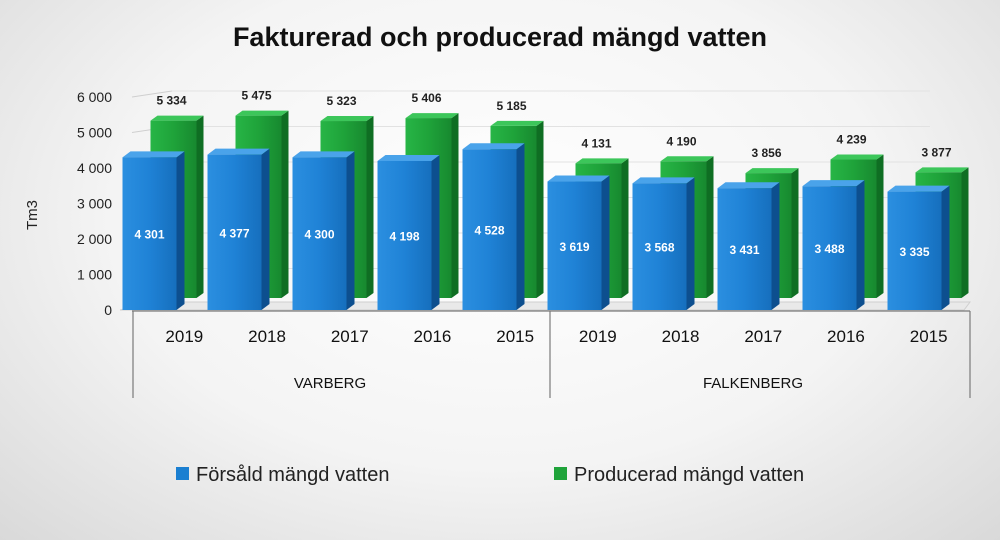 The height and width of the screenshot is (540, 1000). I want to click on legend-label-forsald: Försåld mängd vatten, so click(292, 475).